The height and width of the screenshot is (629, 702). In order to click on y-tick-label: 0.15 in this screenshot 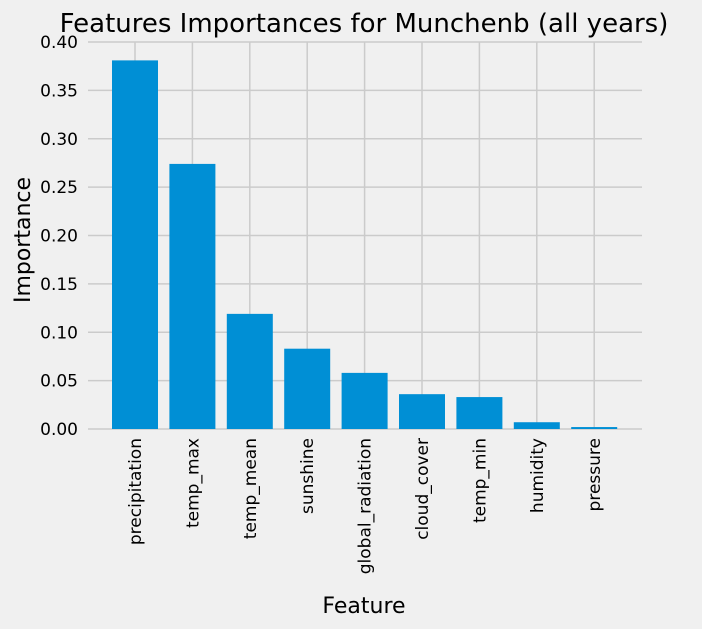, I will do `click(59, 285)`.